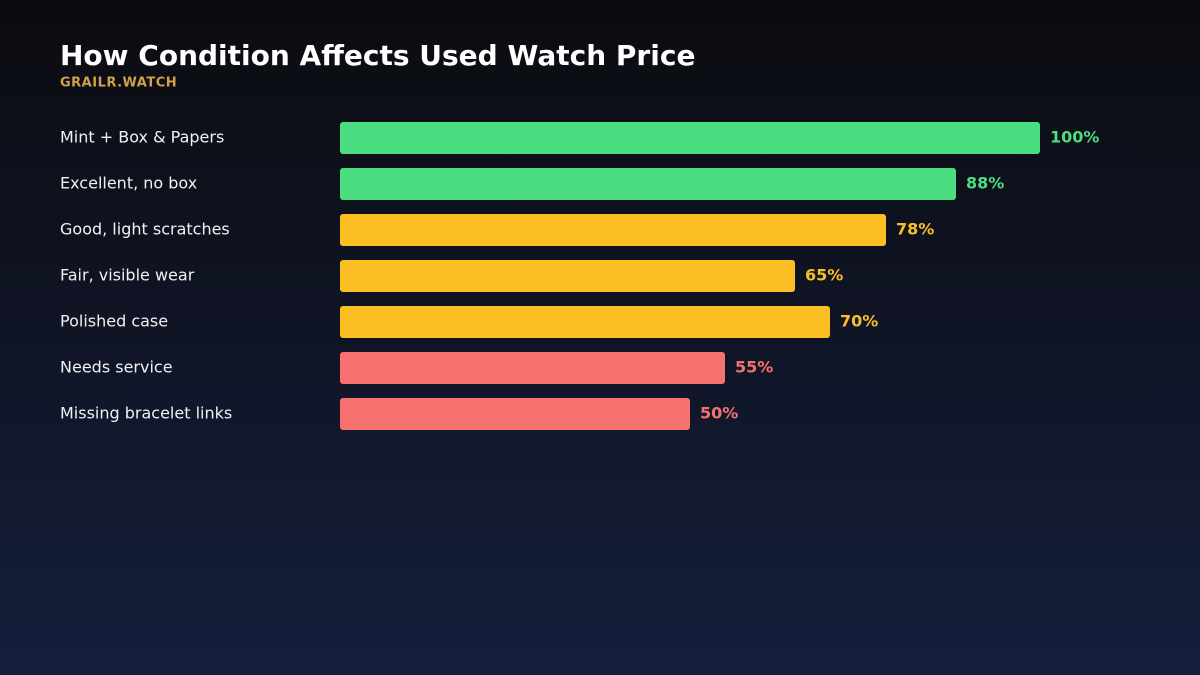 The image size is (1200, 675). What do you see at coordinates (116, 367) in the screenshot?
I see `category-label: Needs service` at bounding box center [116, 367].